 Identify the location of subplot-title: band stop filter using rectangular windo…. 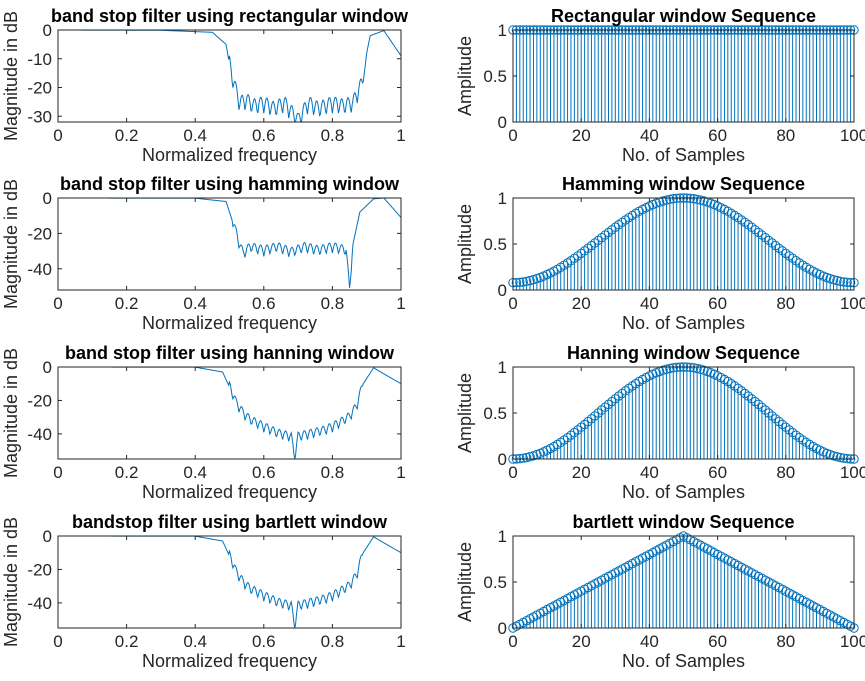
(230, 16).